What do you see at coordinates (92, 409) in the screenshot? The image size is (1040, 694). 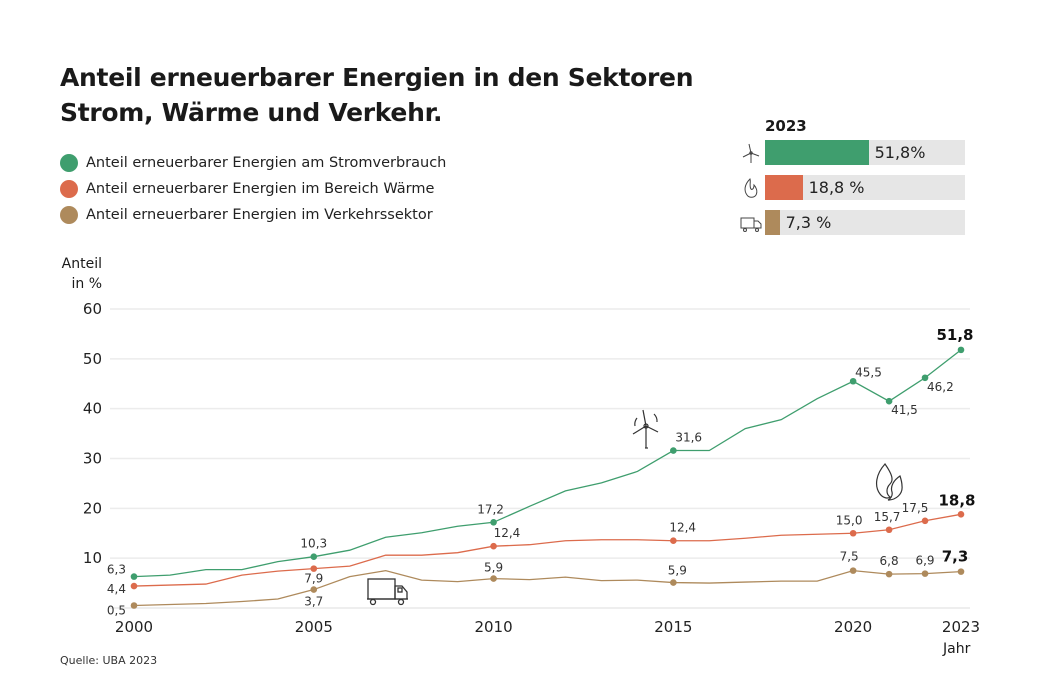 I see `y-tick-label: 40` at bounding box center [92, 409].